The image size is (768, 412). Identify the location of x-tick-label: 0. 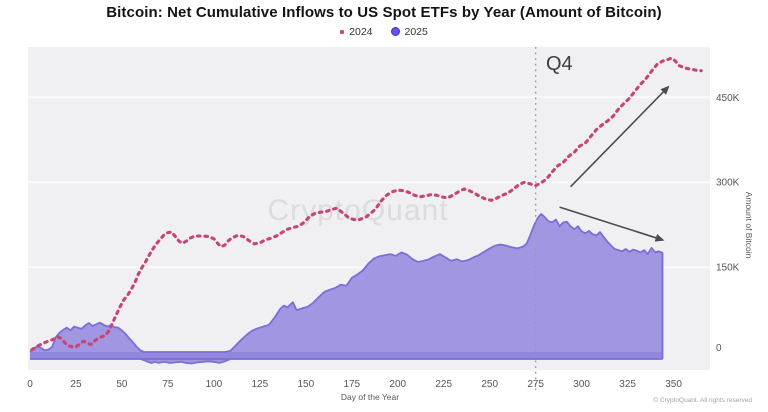
(30, 384).